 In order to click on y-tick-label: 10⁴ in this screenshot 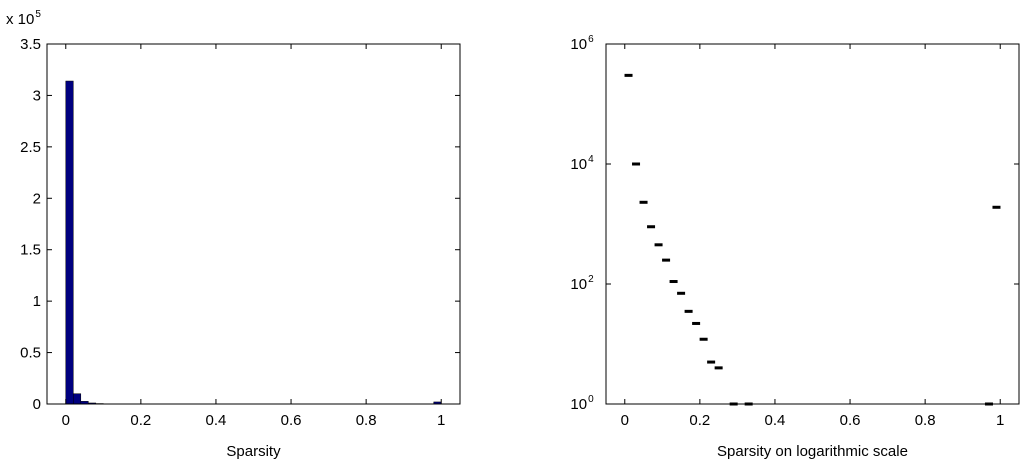, I will do `click(582, 163)`.